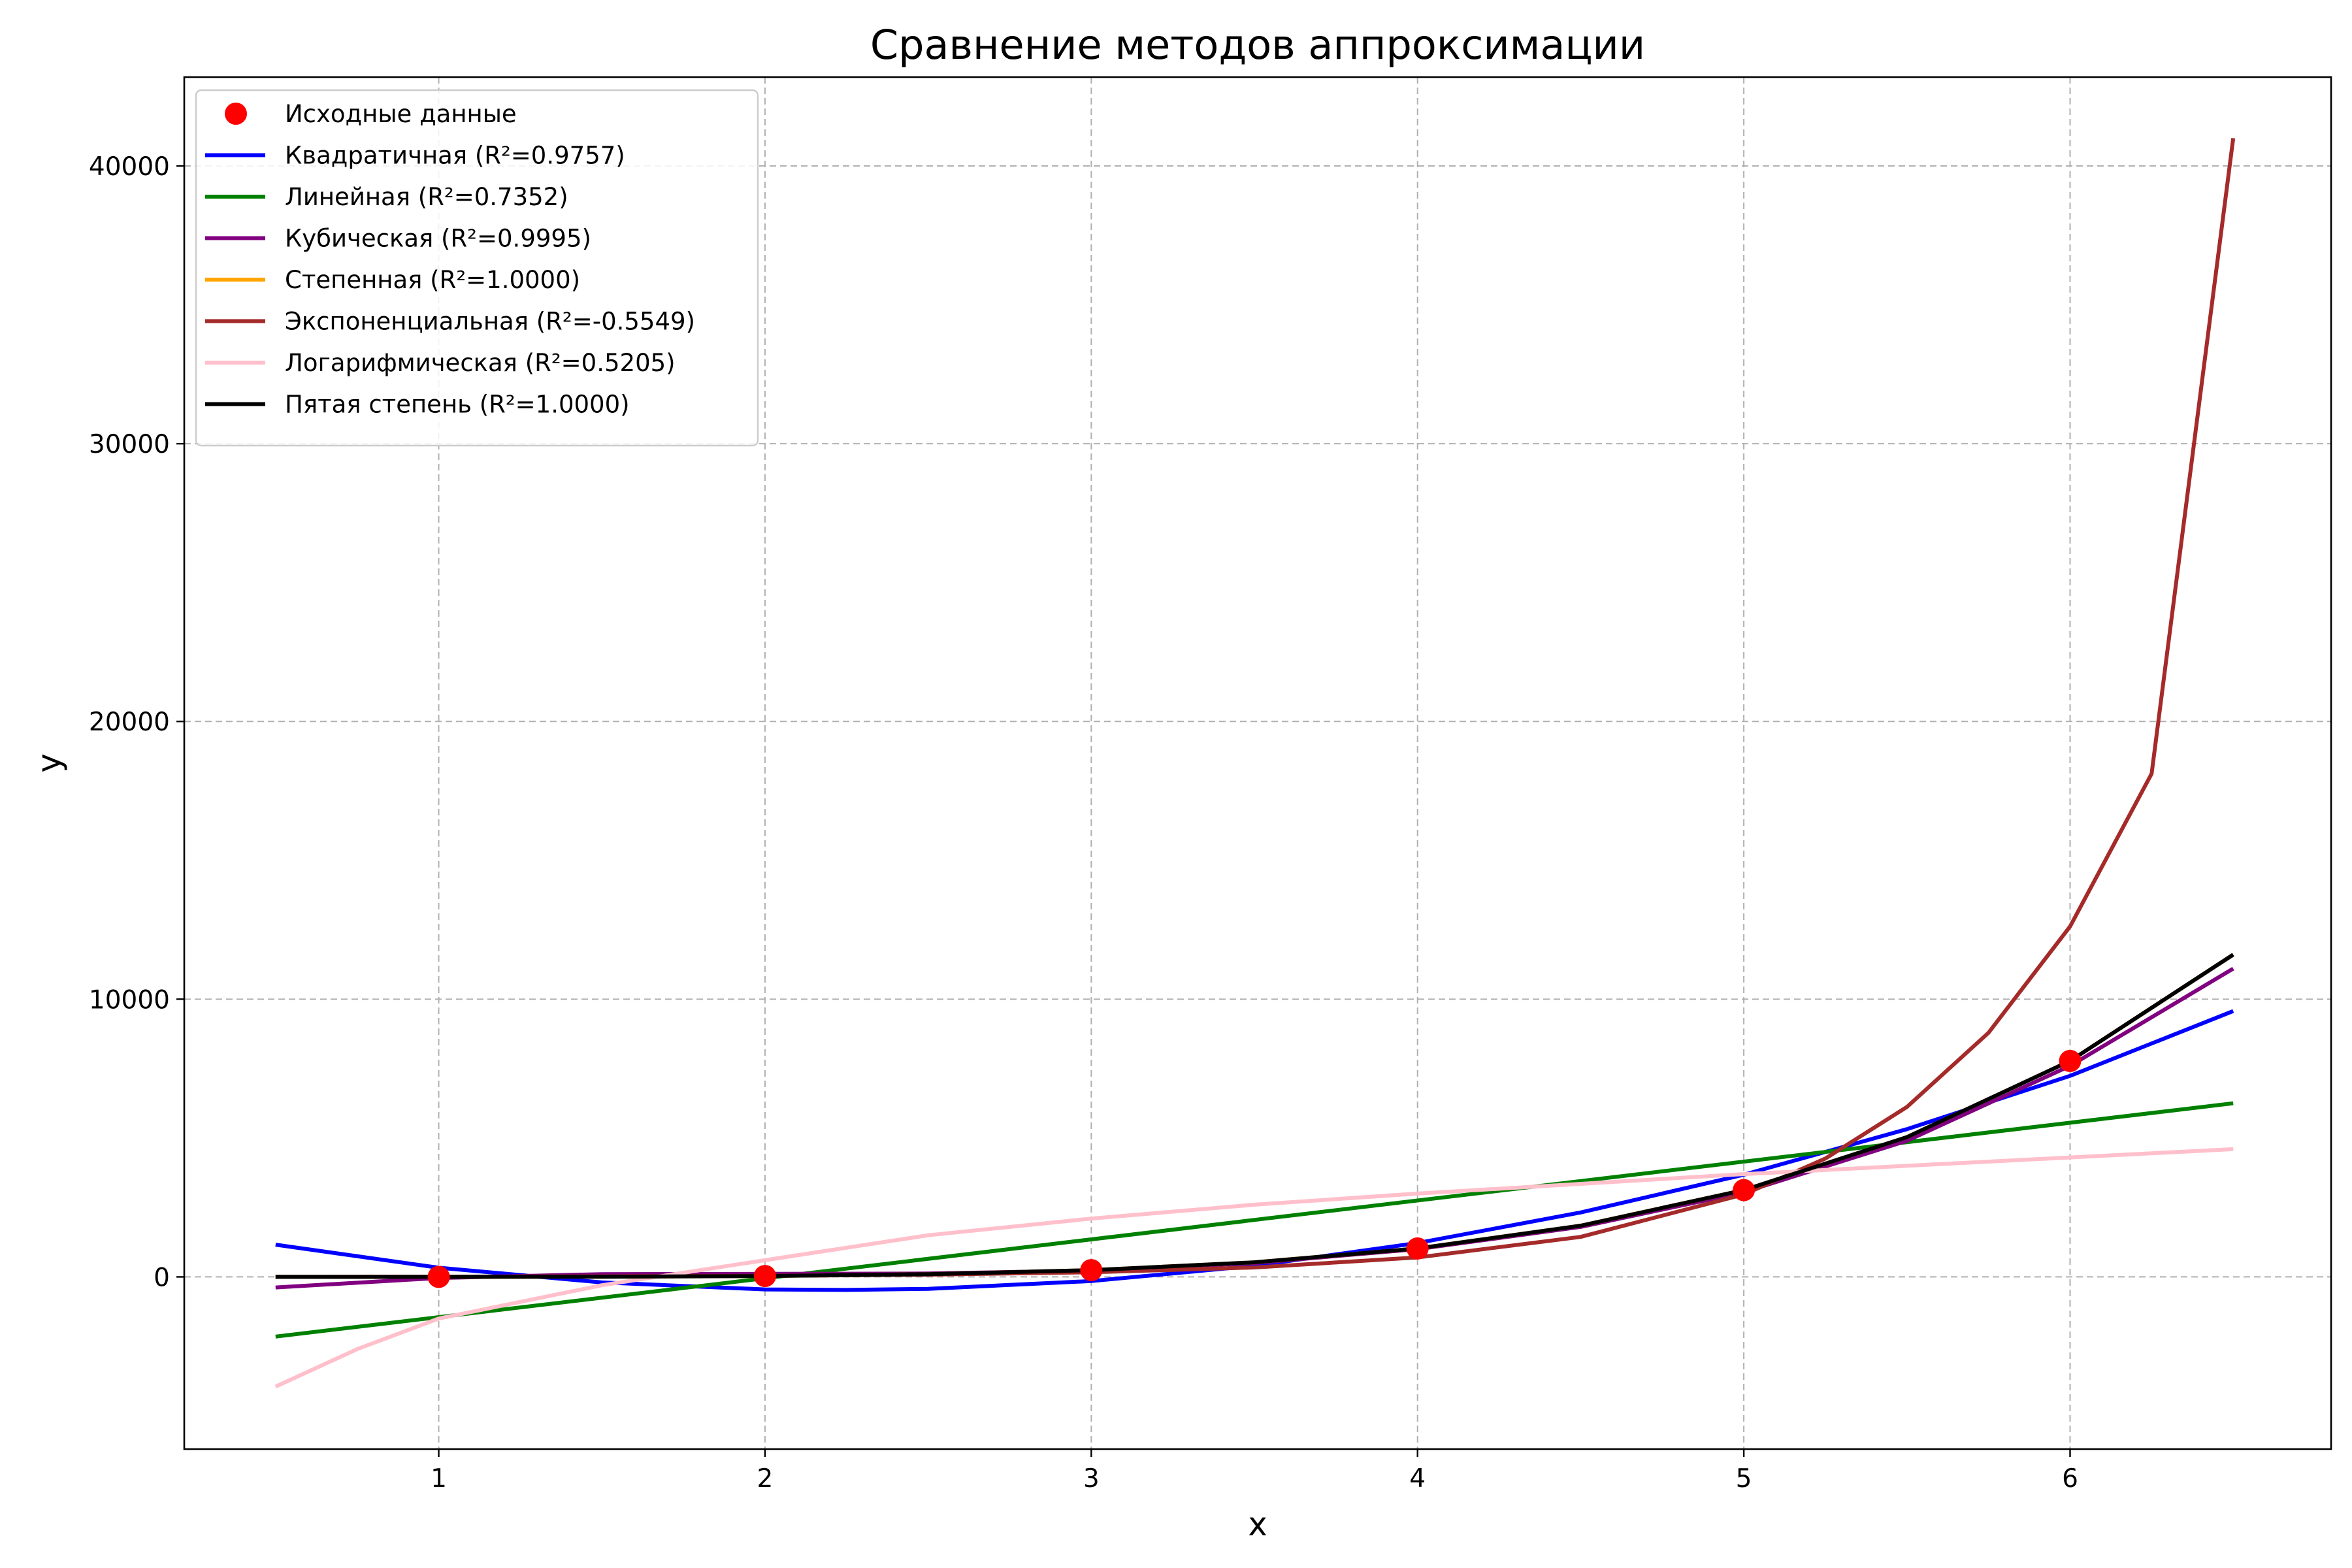 The image size is (2352, 1568). Describe the element at coordinates (426, 197) in the screenshot. I see `legend-label: Линейная (R²=0.7352)` at that location.